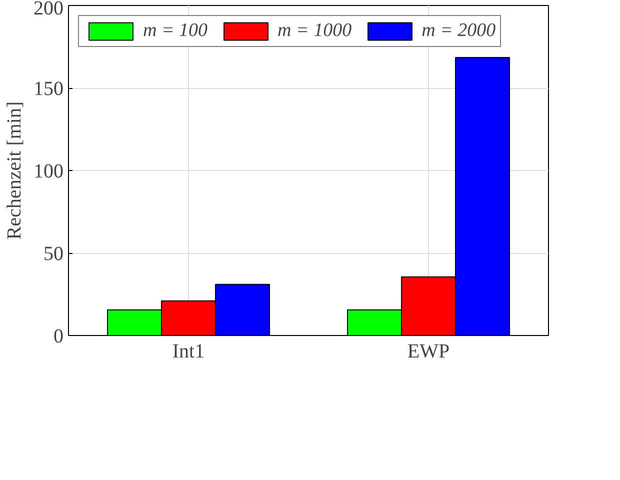  I want to click on y-tick-label: 0, so click(59, 337).